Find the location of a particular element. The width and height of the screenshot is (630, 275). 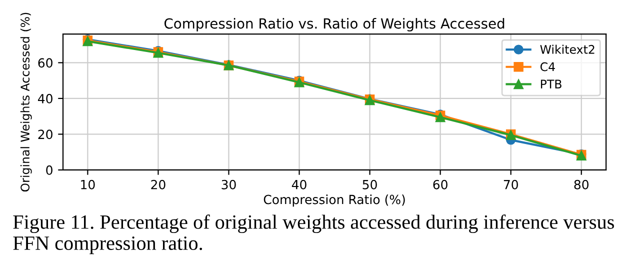

legend-label: Wikitext2 is located at coordinates (567, 49).